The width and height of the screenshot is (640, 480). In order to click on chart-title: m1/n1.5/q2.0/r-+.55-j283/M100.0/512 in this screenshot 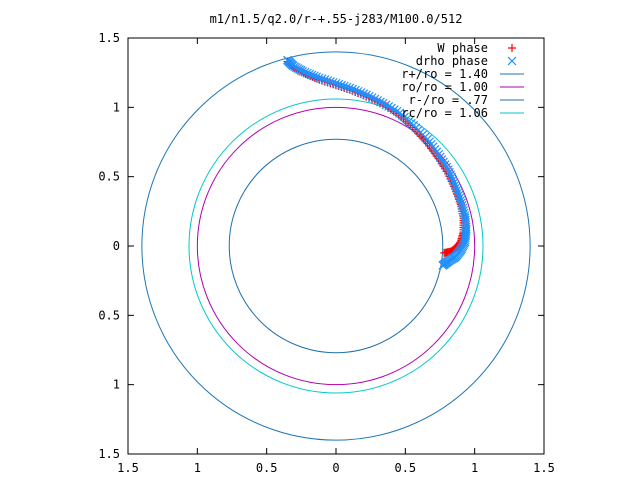, I will do `click(336, 19)`.